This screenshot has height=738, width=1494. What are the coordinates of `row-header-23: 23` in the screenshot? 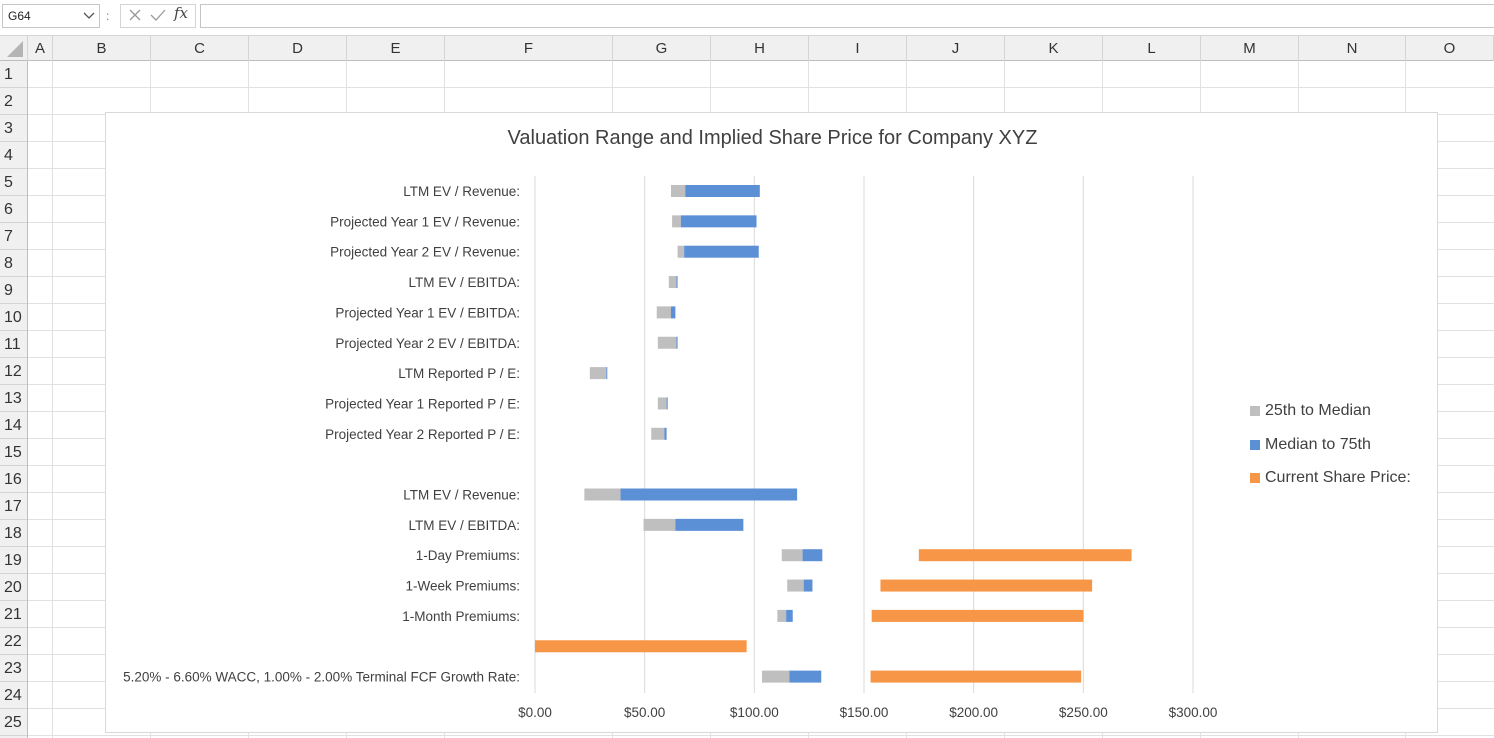 It's located at (13, 668).